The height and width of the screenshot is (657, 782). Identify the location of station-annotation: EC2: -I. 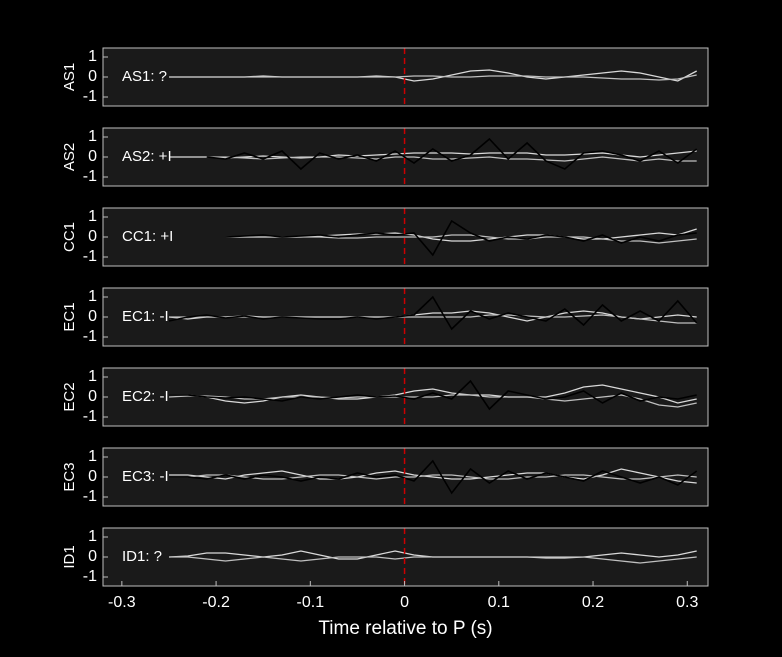
(145, 396).